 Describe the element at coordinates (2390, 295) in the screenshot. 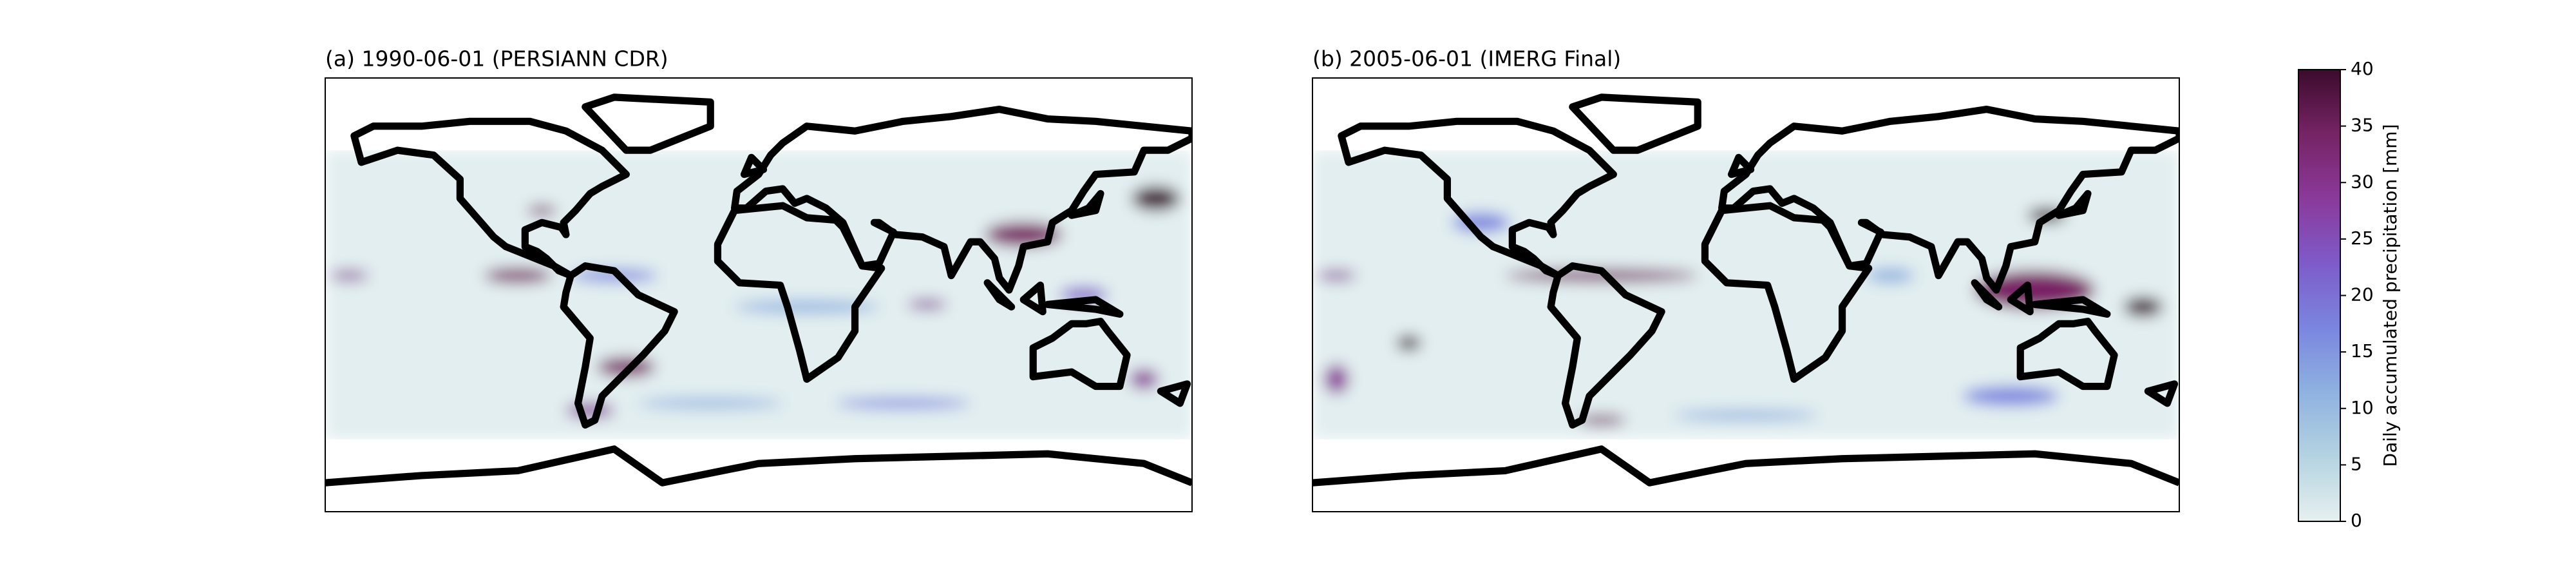

I see `colorbar-label: Daily accumulated precipitation [mm]` at that location.